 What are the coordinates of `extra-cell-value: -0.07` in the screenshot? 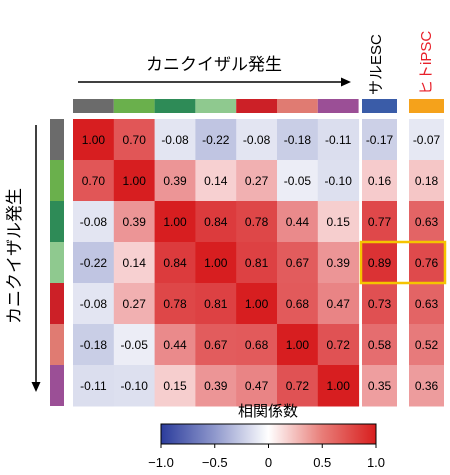 It's located at (427, 140).